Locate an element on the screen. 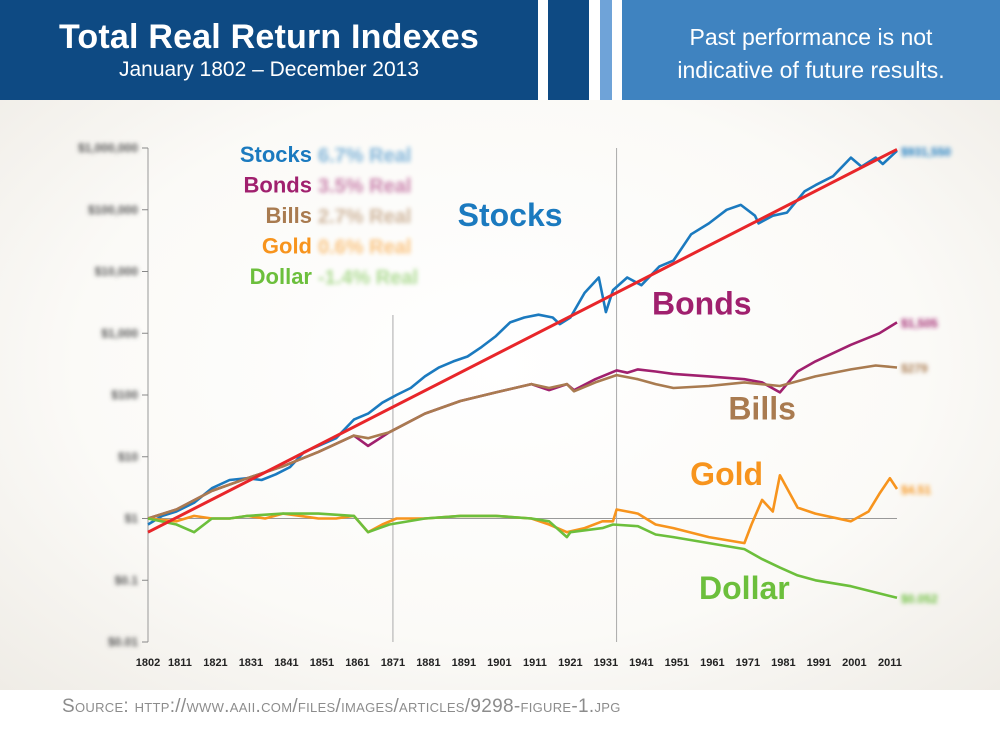  x-tick-label: 1901 is located at coordinates (499, 663).